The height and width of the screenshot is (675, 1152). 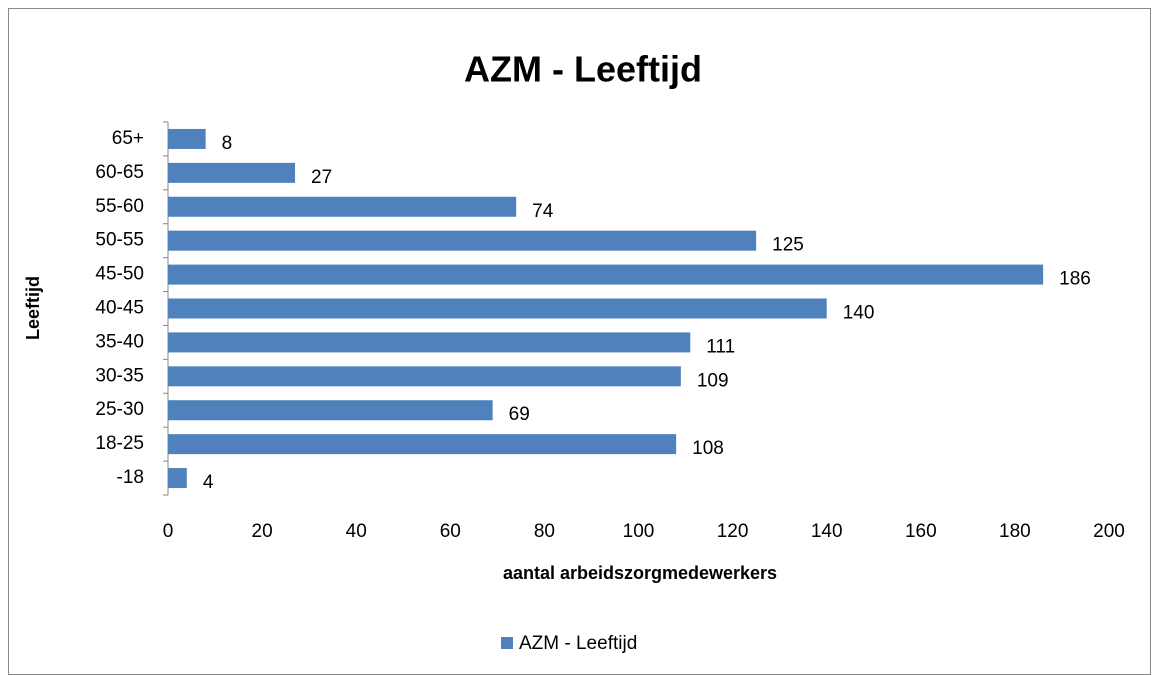 I want to click on y-tick-label: 40-45, so click(x=119, y=308).